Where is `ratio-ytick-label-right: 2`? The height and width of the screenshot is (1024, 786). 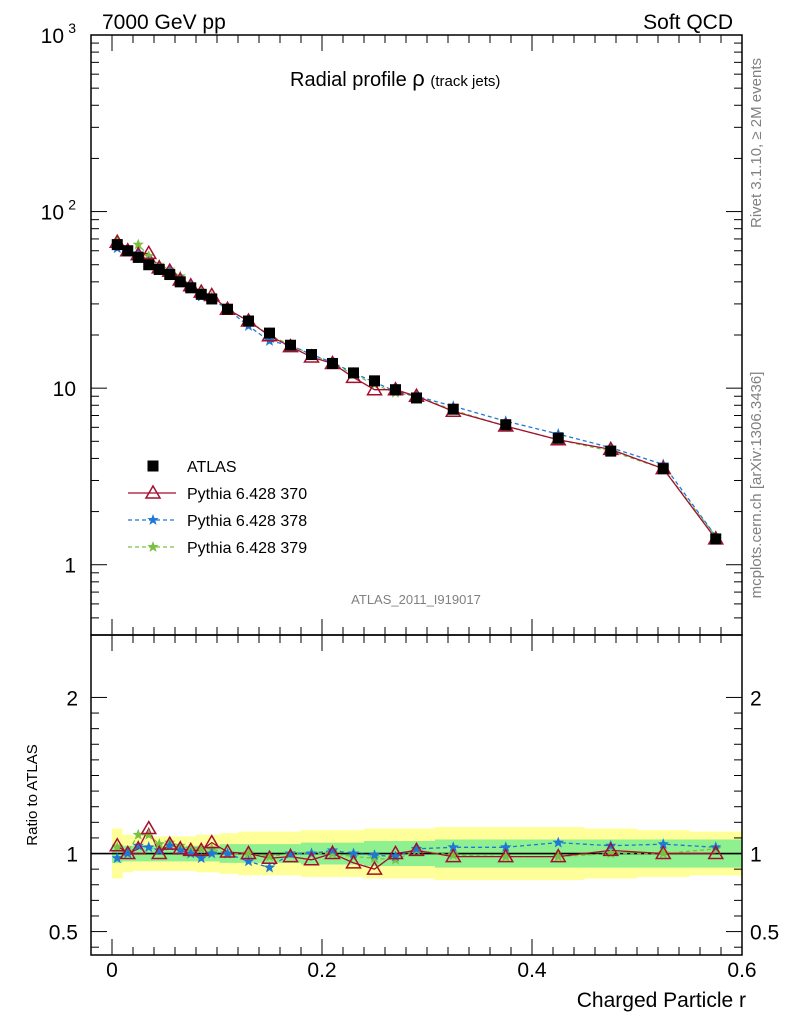
ratio-ytick-label-right: 2 is located at coordinates (756, 698).